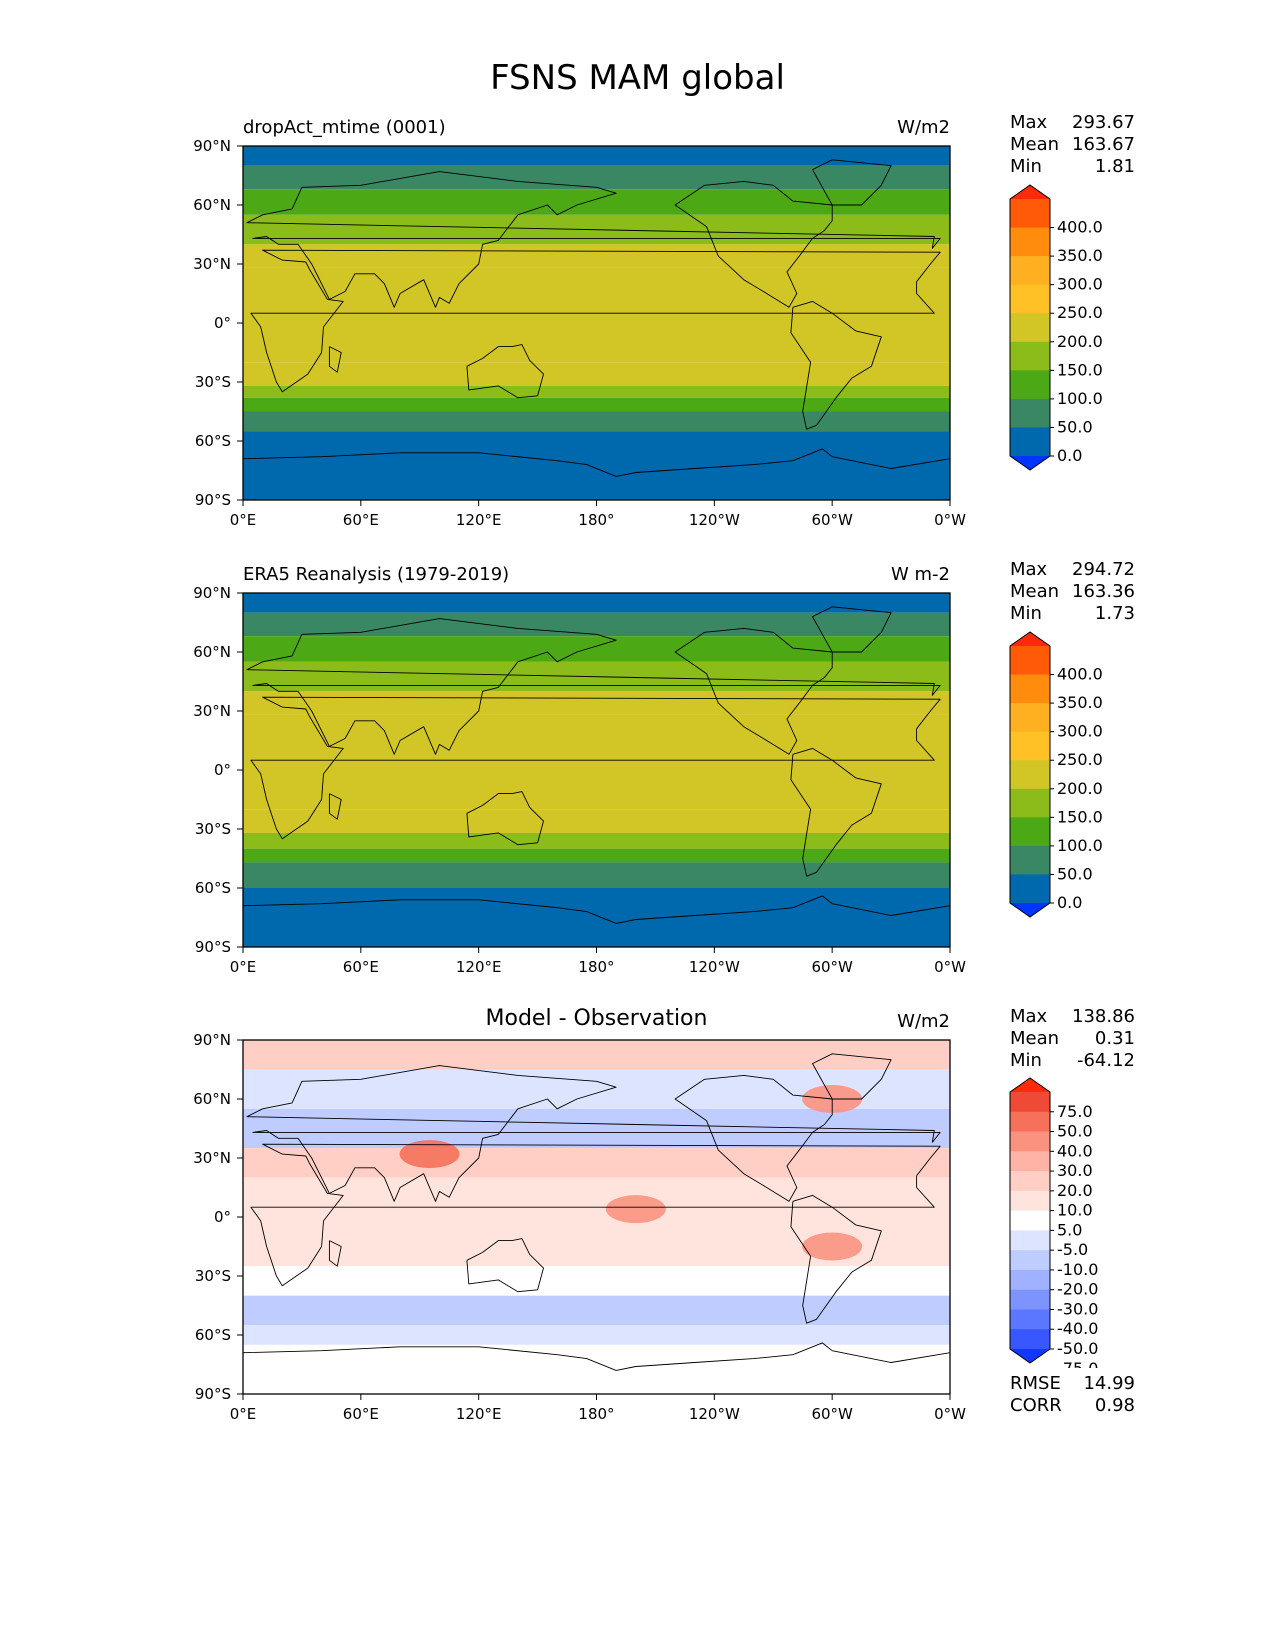  I want to click on panel-3-title: Model - Observation, so click(596, 1018).